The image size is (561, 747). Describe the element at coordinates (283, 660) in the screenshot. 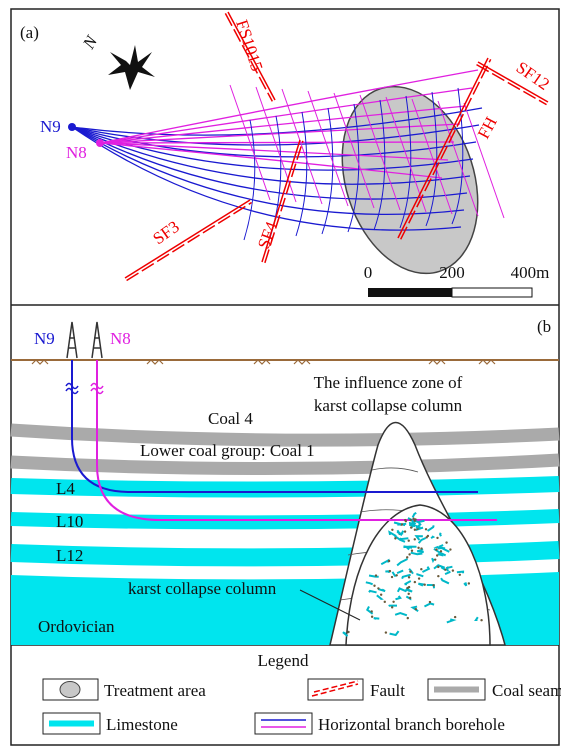

I see `legend-title: Legend` at that location.